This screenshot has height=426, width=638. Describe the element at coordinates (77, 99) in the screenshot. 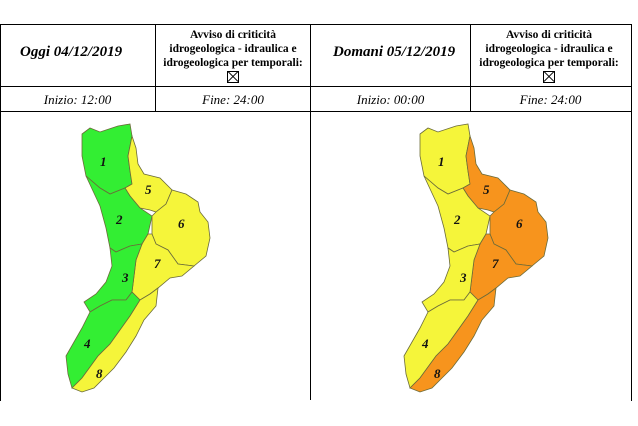

I see `today-start: Inizio: 12:00` at that location.